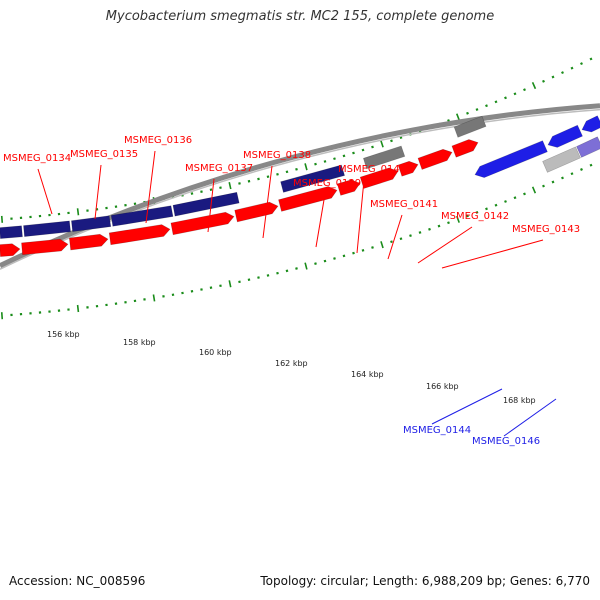 The image size is (600, 600). I want to click on scale-label: 160 kbp, so click(215, 352).